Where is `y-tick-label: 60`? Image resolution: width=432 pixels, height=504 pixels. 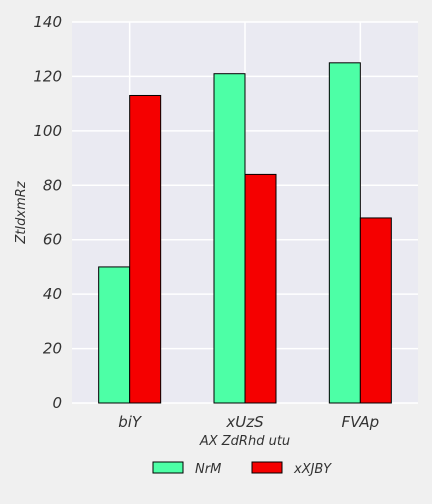
y-tick-label: 60 is located at coordinates (52, 240).